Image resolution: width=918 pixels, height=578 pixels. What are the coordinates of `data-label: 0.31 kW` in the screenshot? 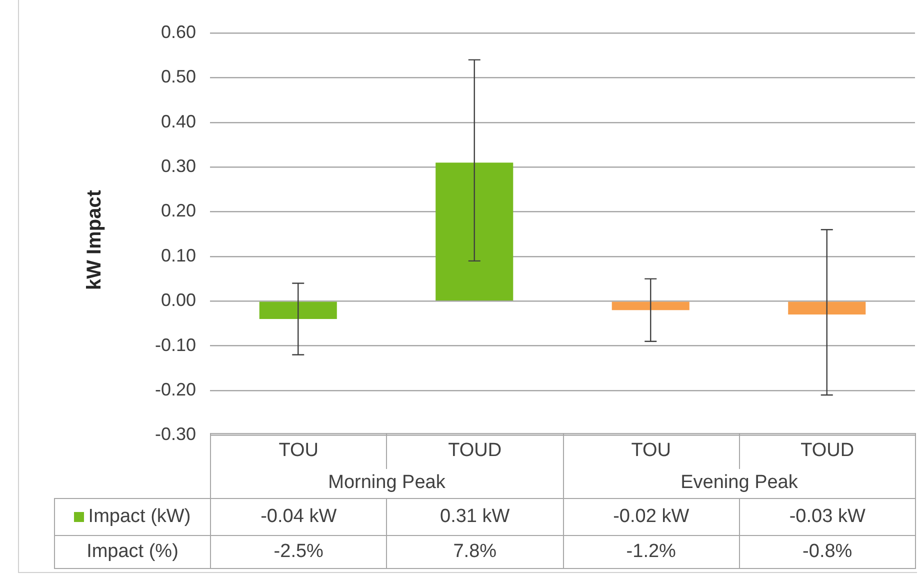 It's located at (474, 517).